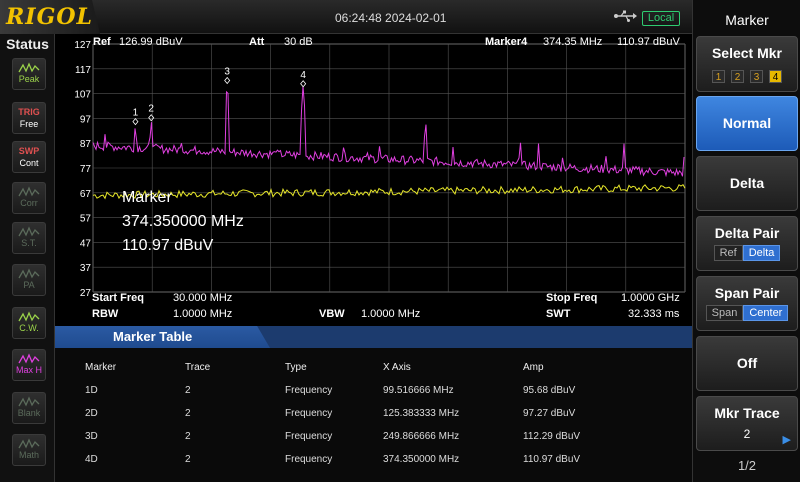 This screenshot has height=482, width=800. What do you see at coordinates (397, 367) in the screenshot?
I see `column-header-x-axis: X Axis` at bounding box center [397, 367].